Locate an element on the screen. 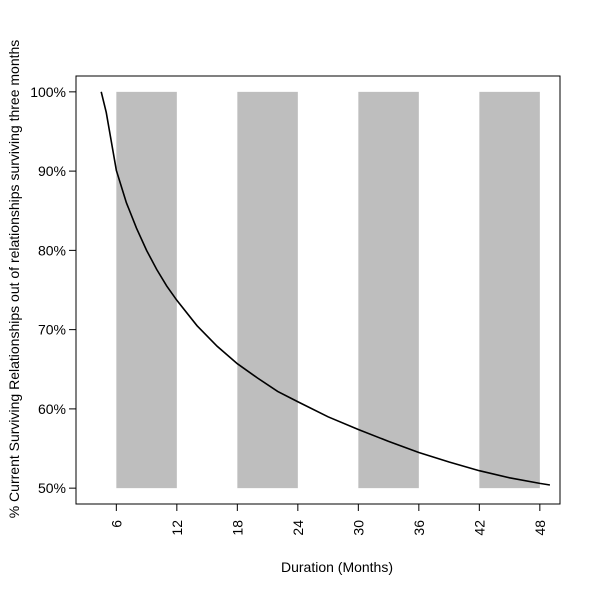 This screenshot has width=600, height=600. y-tick-label: 80% is located at coordinates (52, 250).